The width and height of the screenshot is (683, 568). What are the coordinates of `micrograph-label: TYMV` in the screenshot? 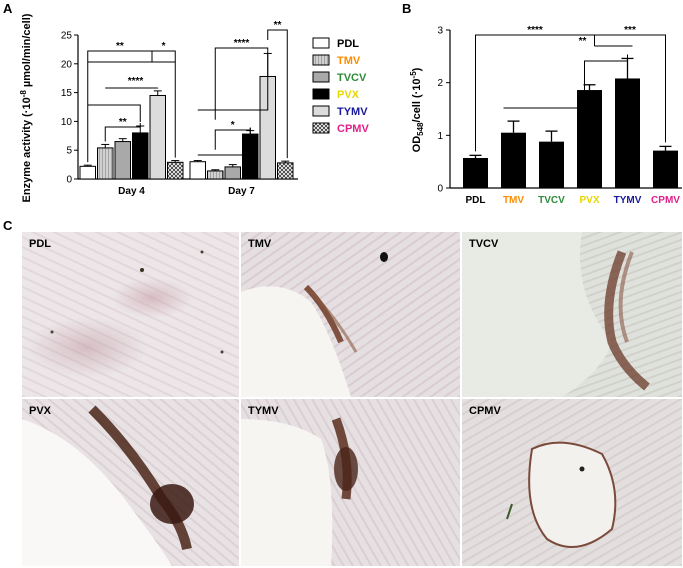 It's located at (263, 411).